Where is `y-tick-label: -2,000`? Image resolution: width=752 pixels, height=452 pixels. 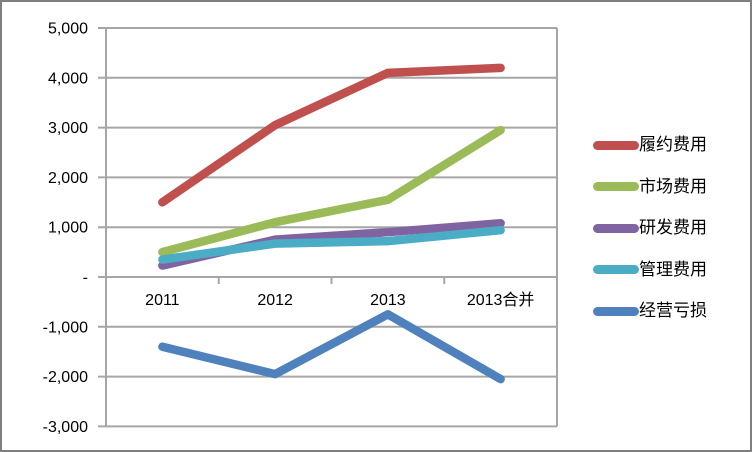 y-tick-label: -2,000 is located at coordinates (65, 377).